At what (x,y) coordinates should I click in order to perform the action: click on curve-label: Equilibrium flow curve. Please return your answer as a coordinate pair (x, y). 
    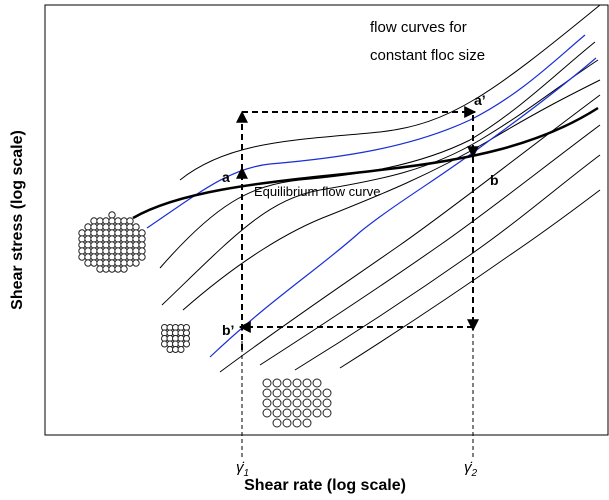
    Looking at the image, I should click on (317, 191).